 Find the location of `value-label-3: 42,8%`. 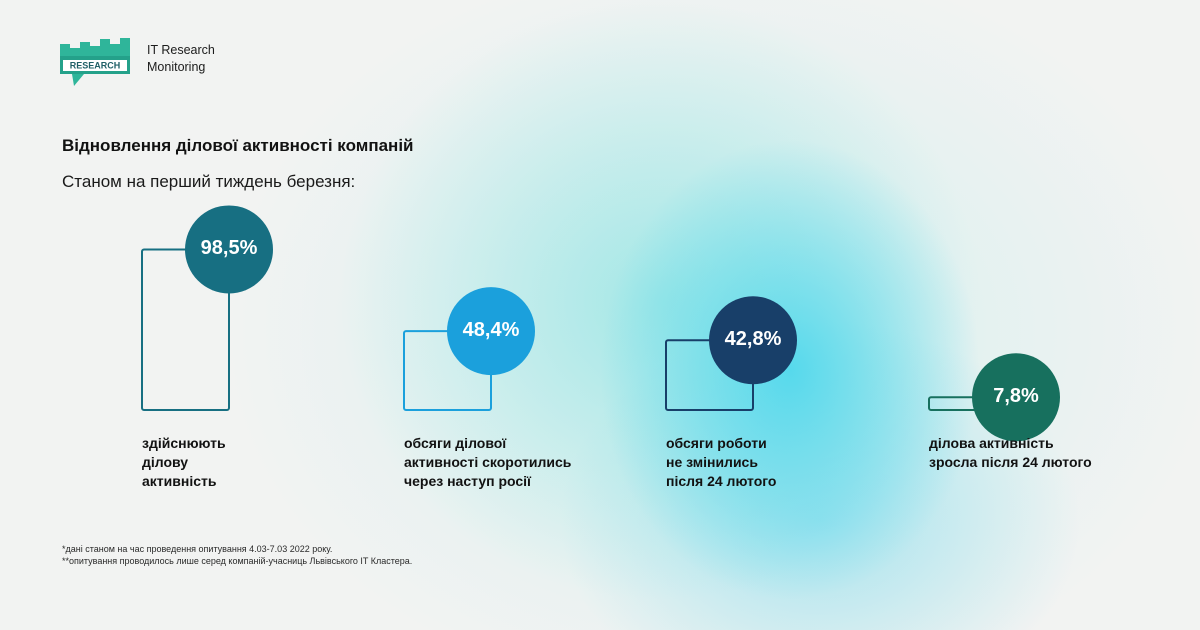

value-label-3: 42,8% is located at coordinates (753, 339).